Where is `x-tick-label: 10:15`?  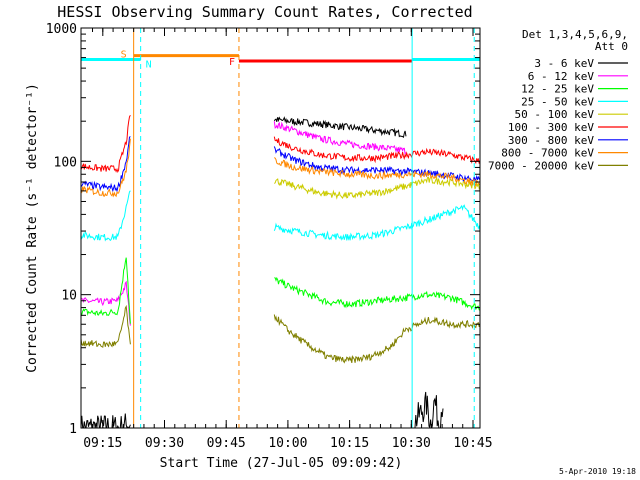
x-tick-label: 10:15 is located at coordinates (349, 443).